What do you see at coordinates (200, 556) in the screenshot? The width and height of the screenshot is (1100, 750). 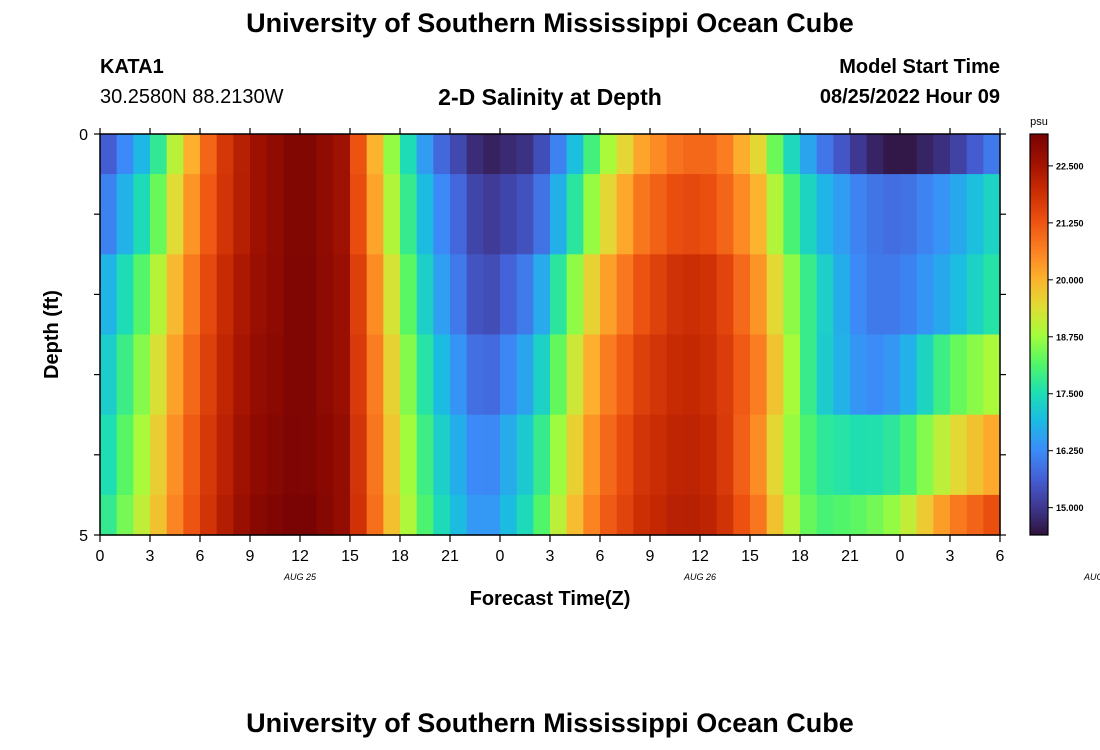 I see `x-tick-label: 6` at bounding box center [200, 556].